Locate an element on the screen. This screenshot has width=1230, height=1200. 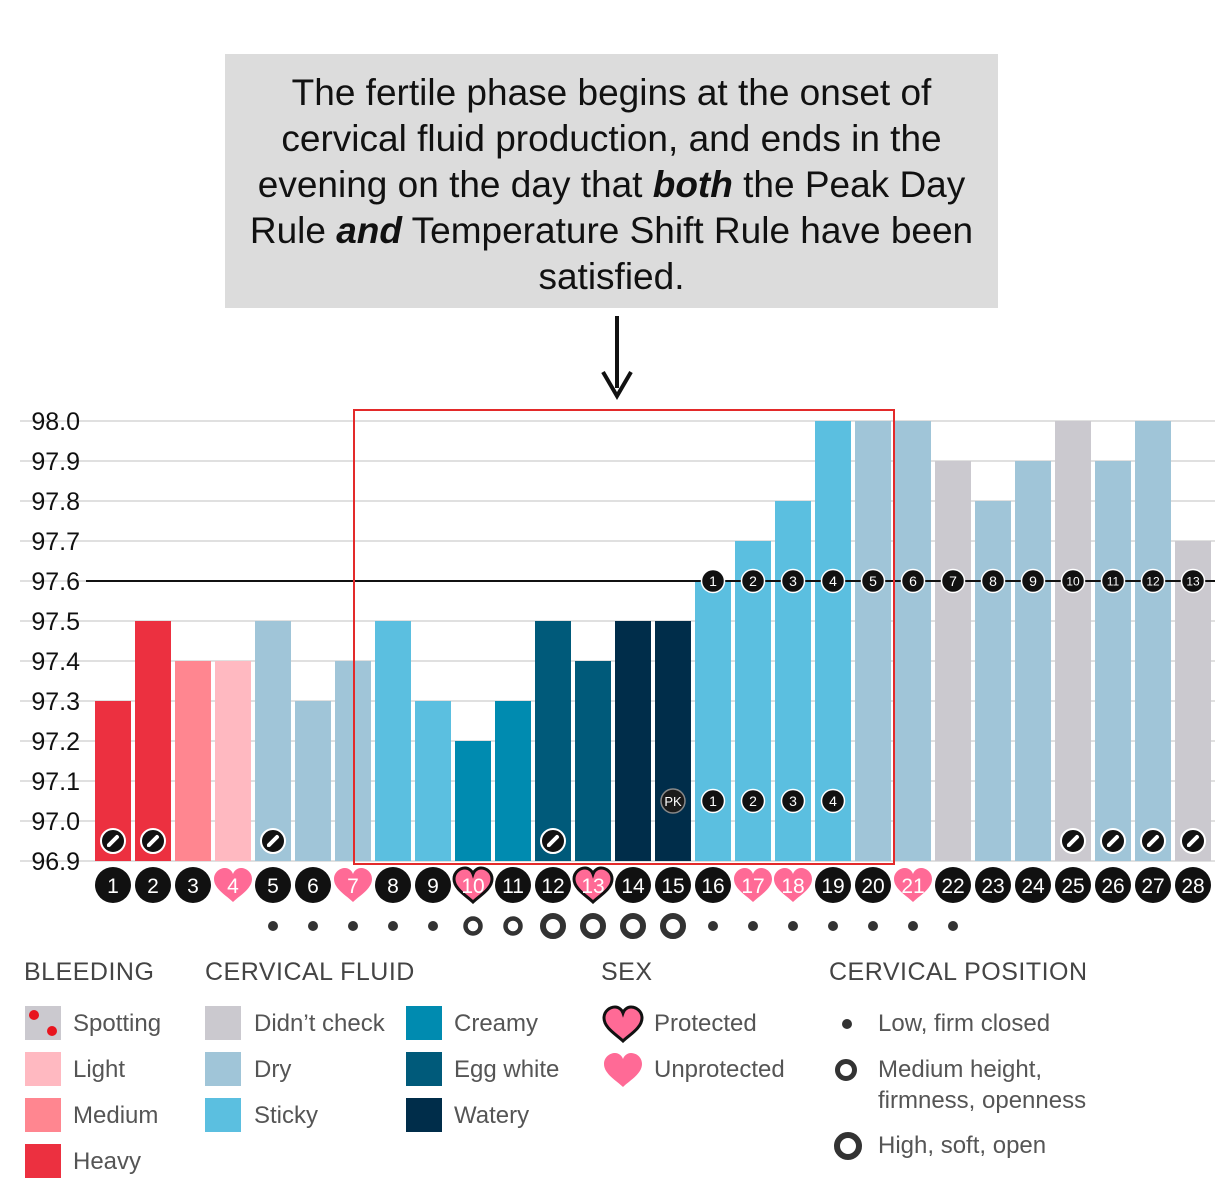
temp-shift-count-27: 12 is located at coordinates (1153, 581).